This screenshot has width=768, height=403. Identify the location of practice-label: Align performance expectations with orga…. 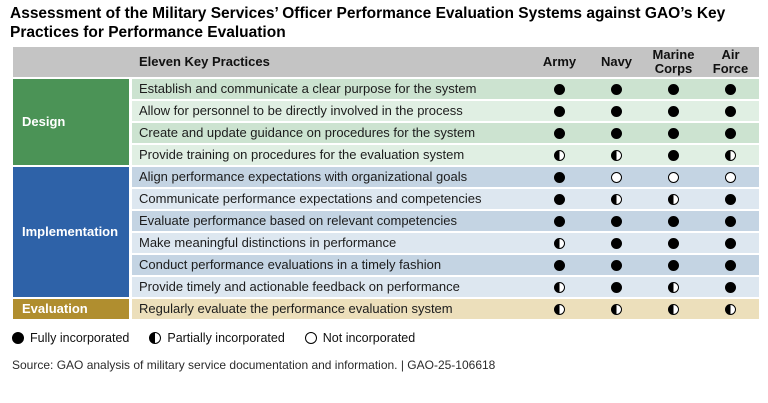
(331, 177).